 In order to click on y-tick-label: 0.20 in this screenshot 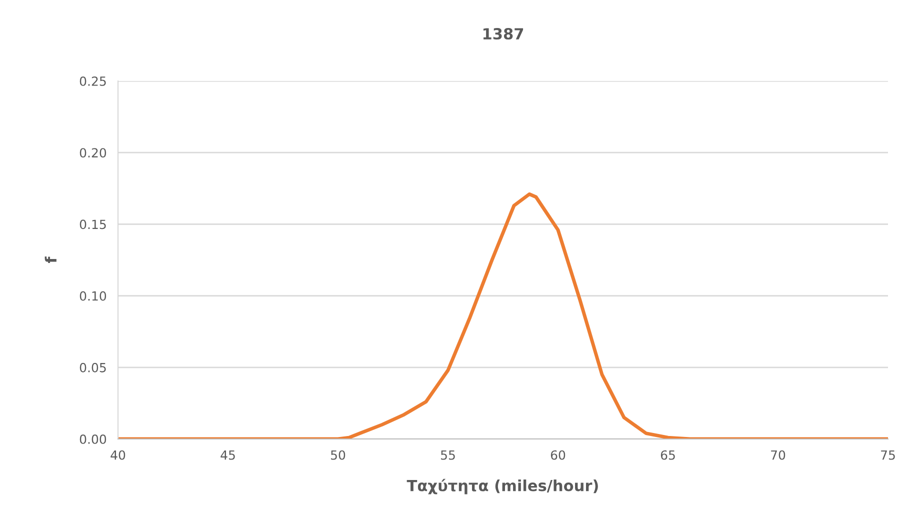, I will do `click(93, 153)`.